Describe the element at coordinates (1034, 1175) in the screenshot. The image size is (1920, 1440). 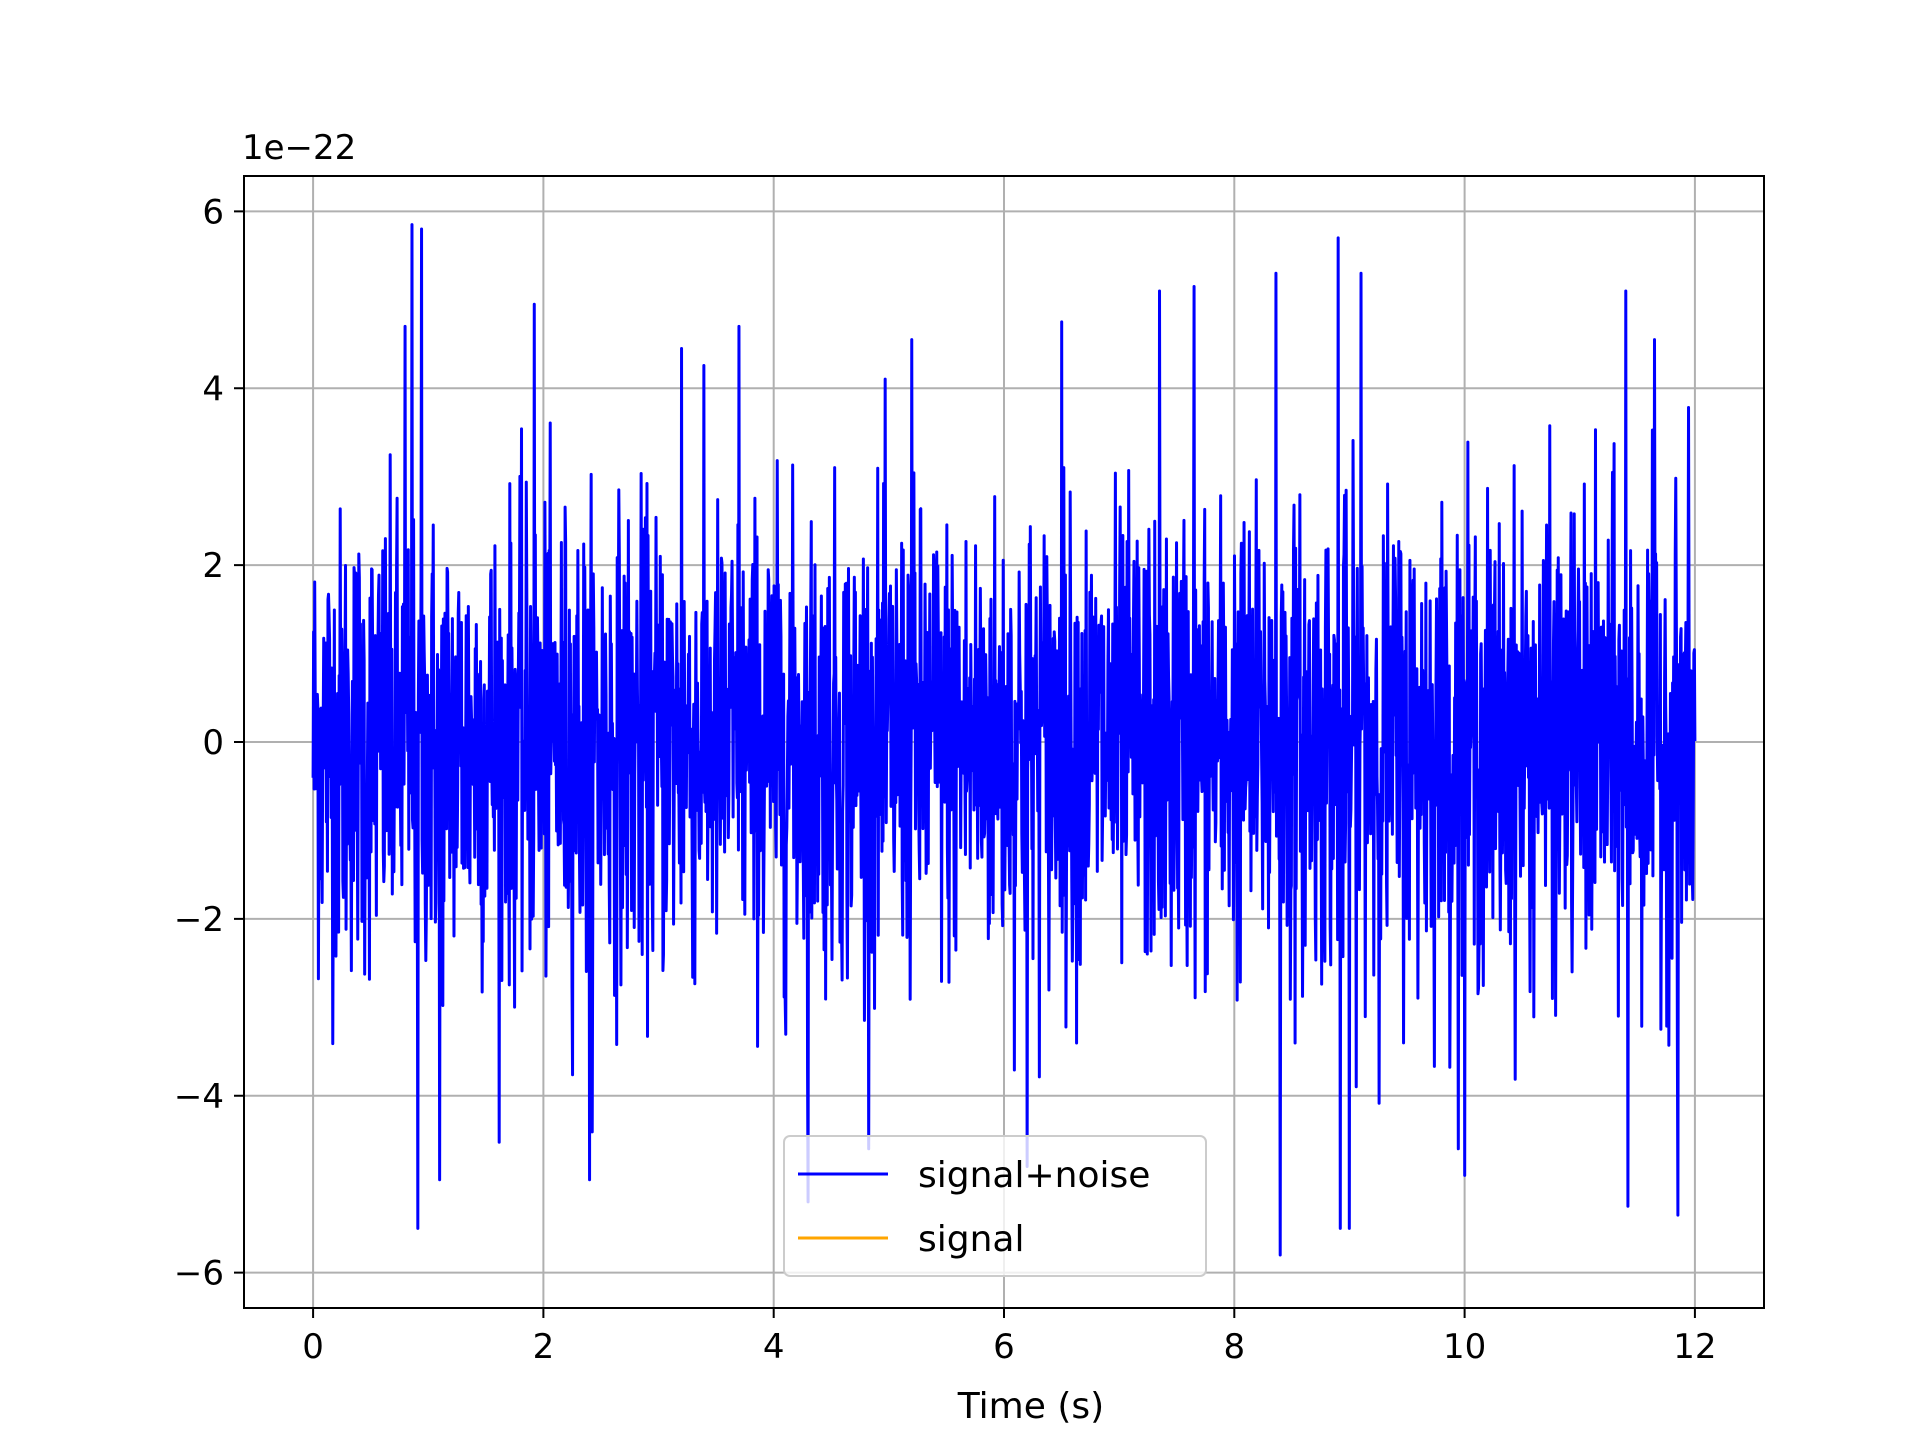
I see `legend-label: signal+noise` at that location.